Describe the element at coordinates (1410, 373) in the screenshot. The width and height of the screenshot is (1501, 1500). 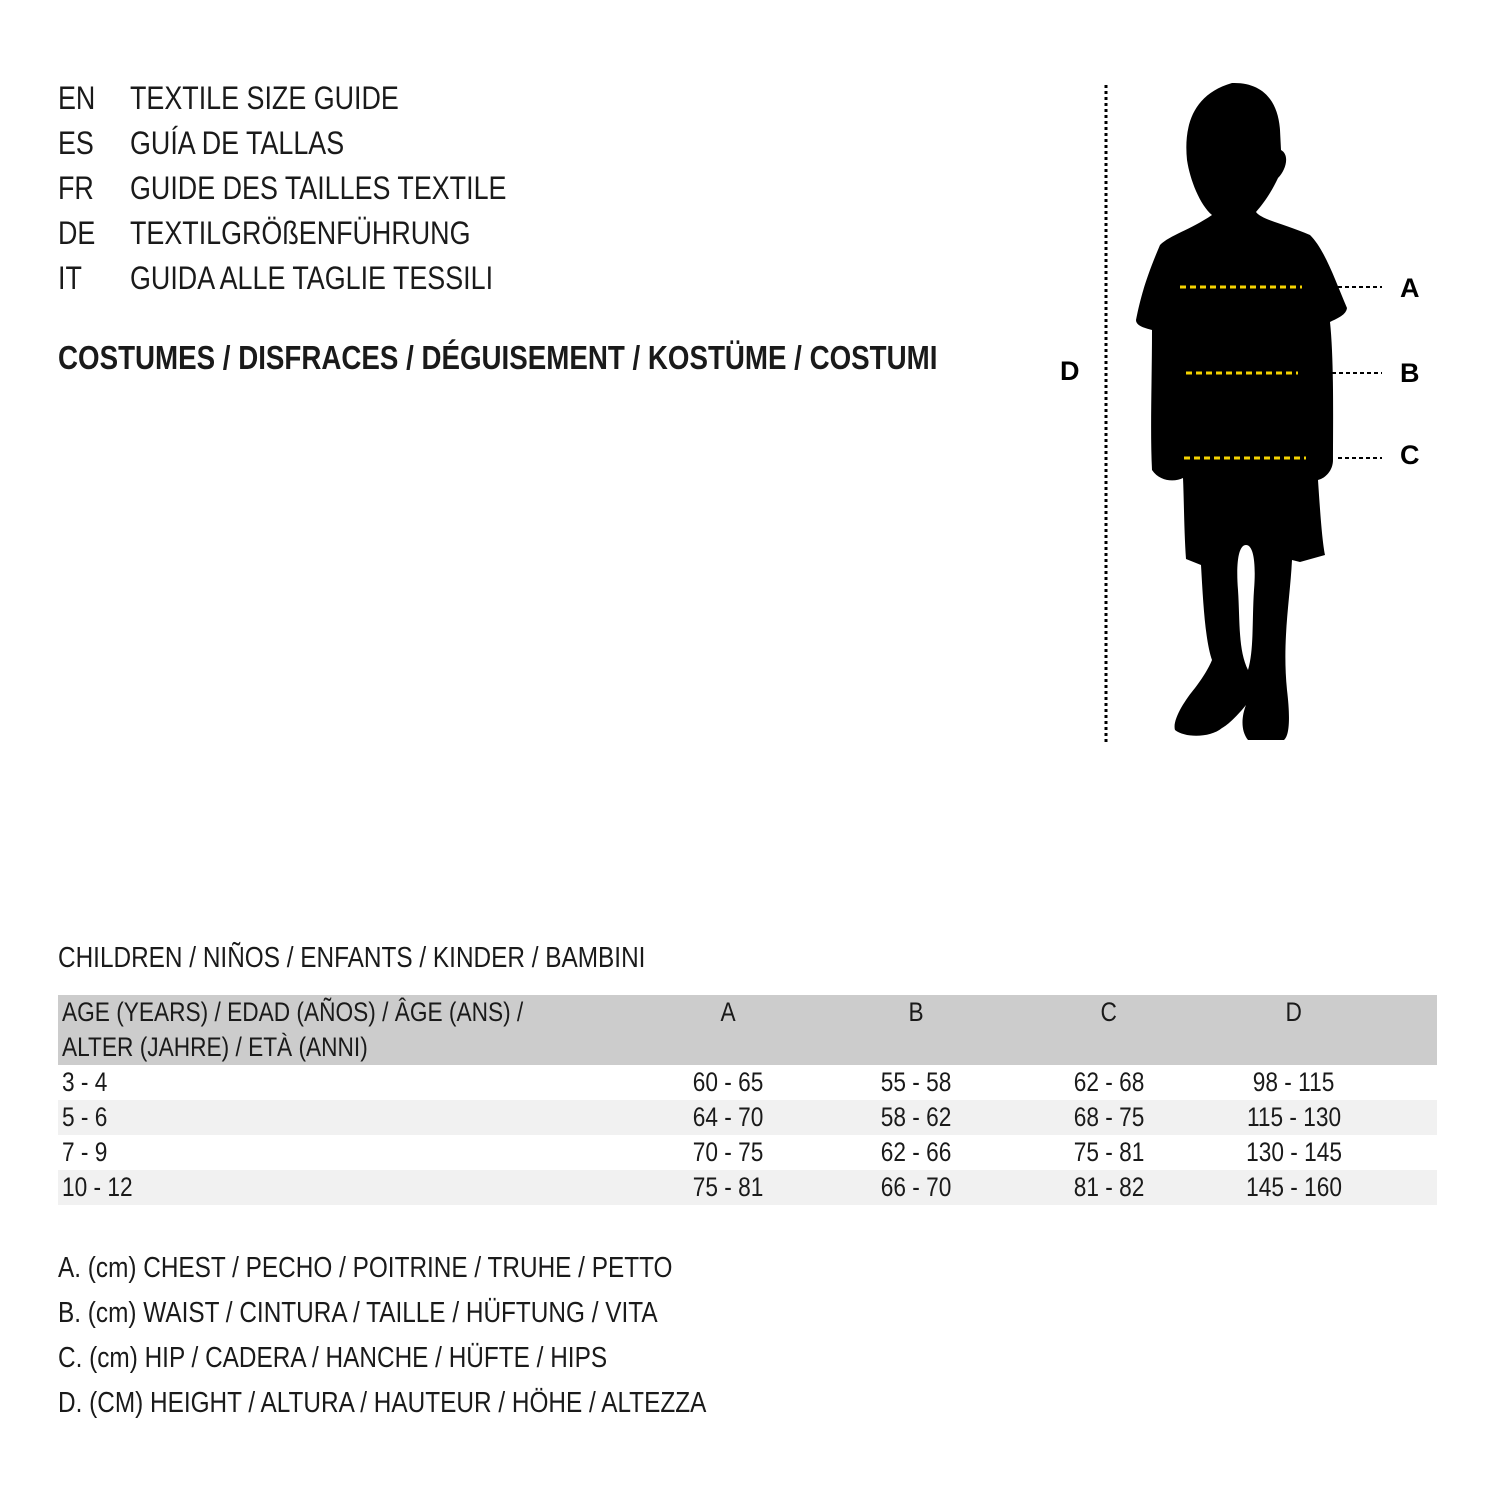
I see `label-b: B` at that location.